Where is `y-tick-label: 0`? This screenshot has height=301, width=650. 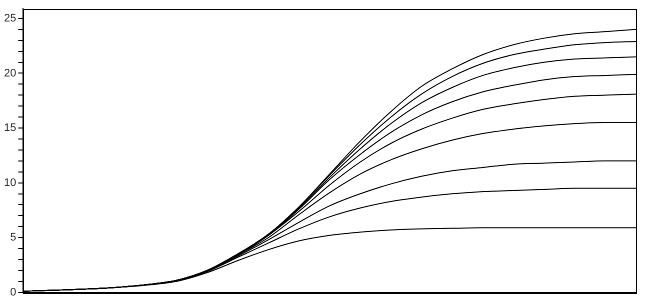
y-tick-label: 0 is located at coordinates (13, 292).